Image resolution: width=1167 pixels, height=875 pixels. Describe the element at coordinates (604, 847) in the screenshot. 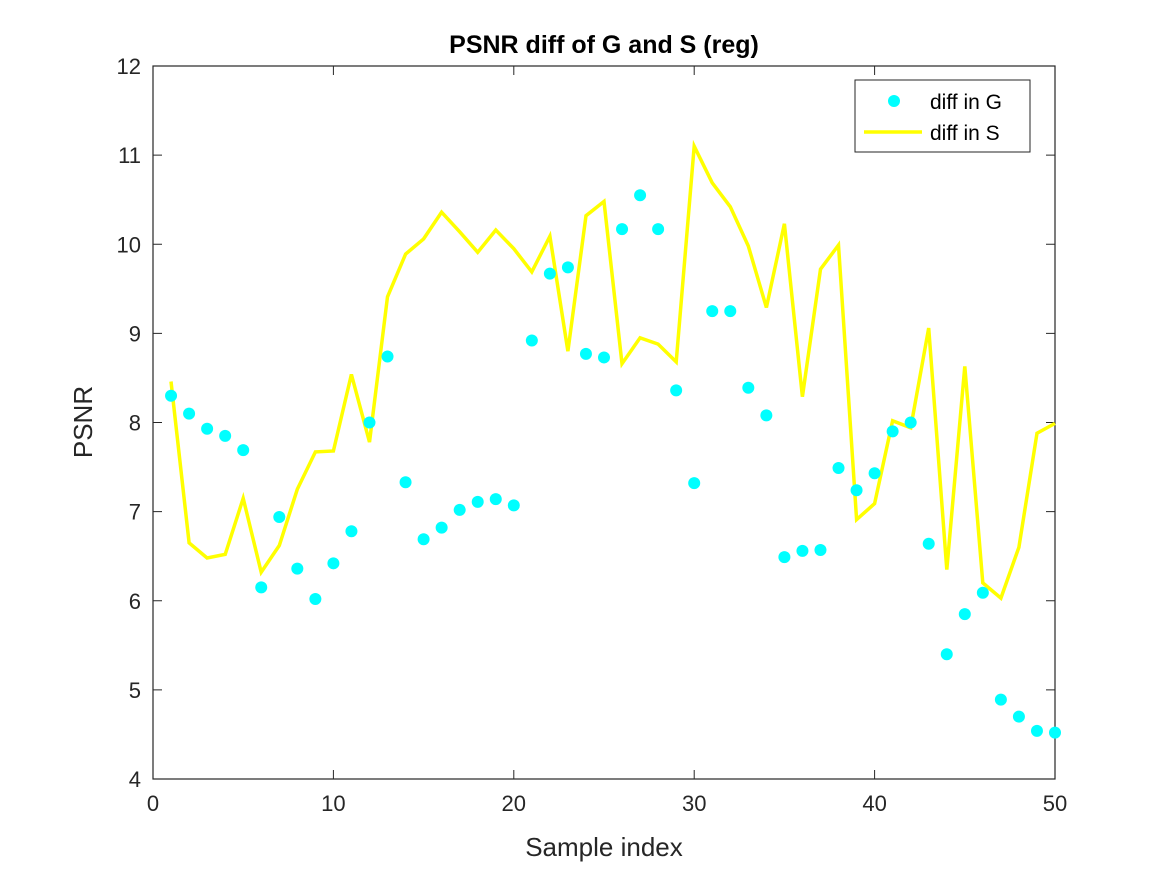

I see `x-axis-label: Sample index` at that location.